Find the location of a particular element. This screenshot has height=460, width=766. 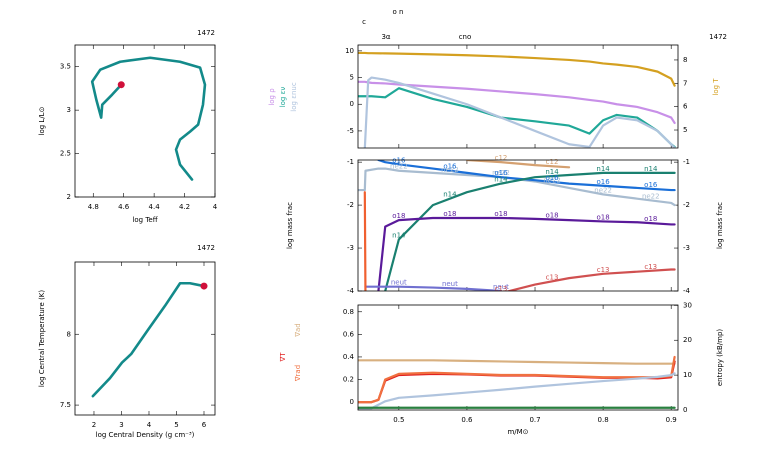

x-tick-label: 4.2 is located at coordinates (184, 207).